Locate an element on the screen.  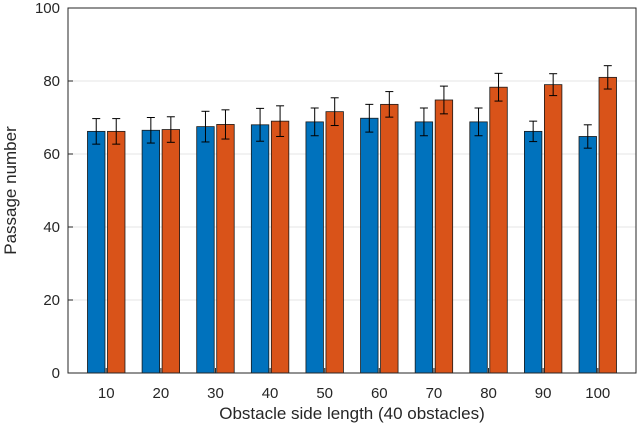
y-tick-label: 100 is located at coordinates (47, 8).